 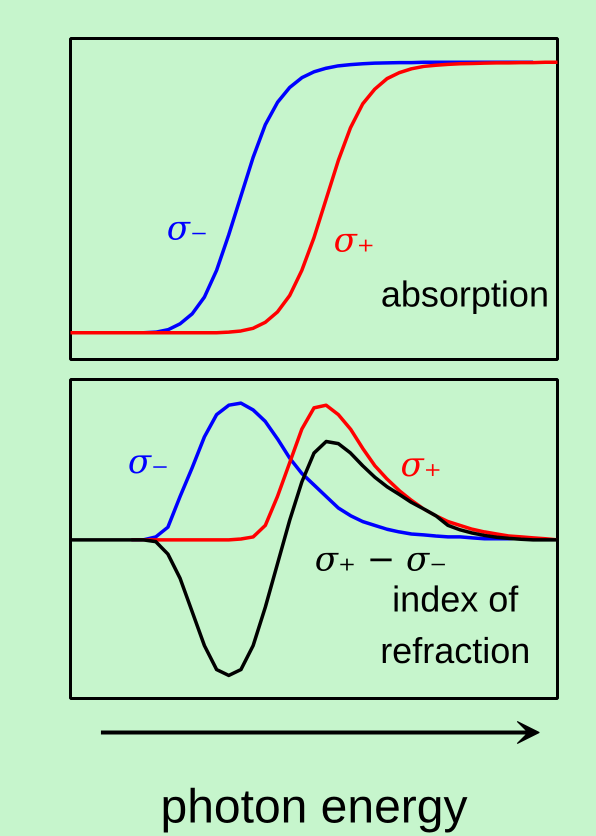 I want to click on series-label: σ₊ − σ₋, so click(x=381, y=560).